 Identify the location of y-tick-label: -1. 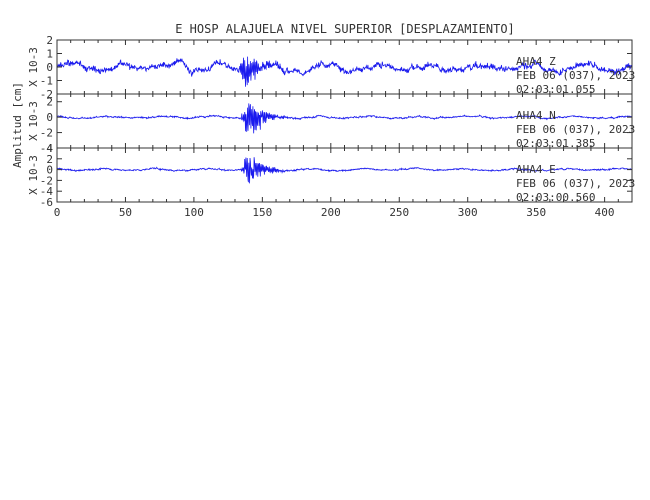
(46, 81).